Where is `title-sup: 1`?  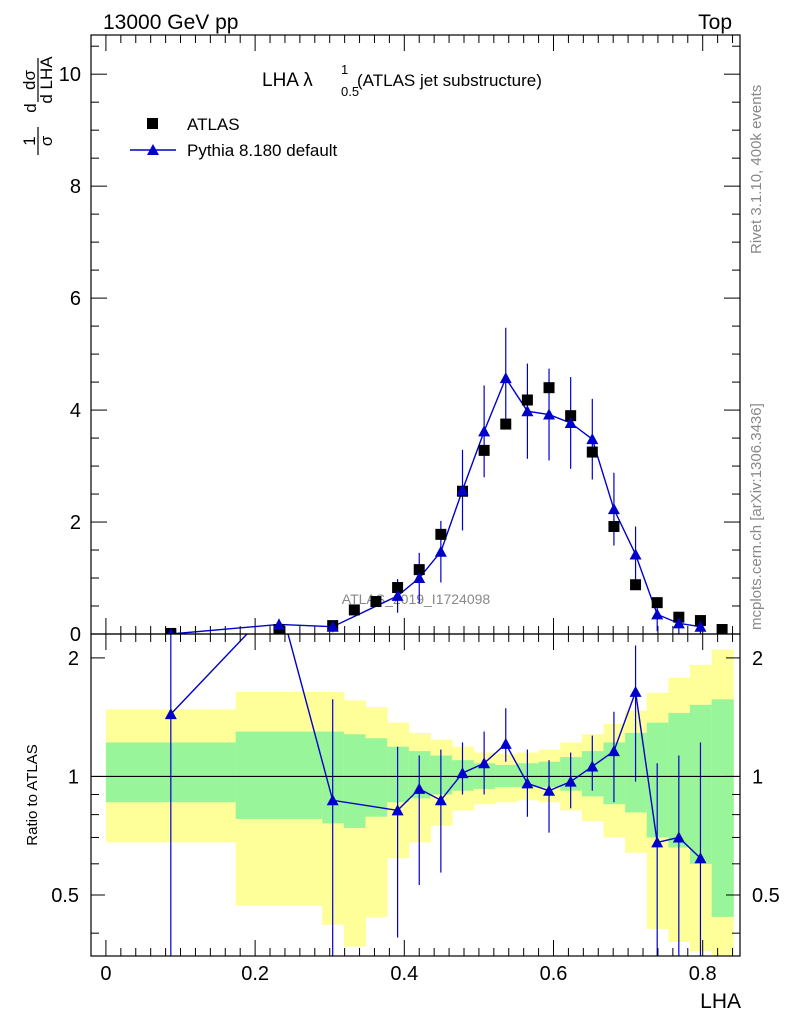 title-sup: 1 is located at coordinates (344, 69).